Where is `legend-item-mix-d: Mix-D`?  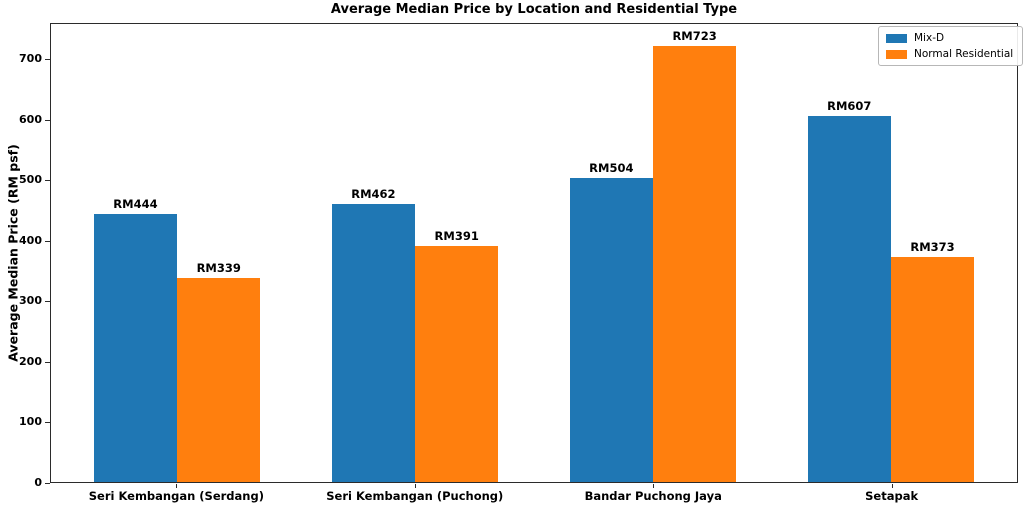 legend-item-mix-d: Mix-D is located at coordinates (949, 38).